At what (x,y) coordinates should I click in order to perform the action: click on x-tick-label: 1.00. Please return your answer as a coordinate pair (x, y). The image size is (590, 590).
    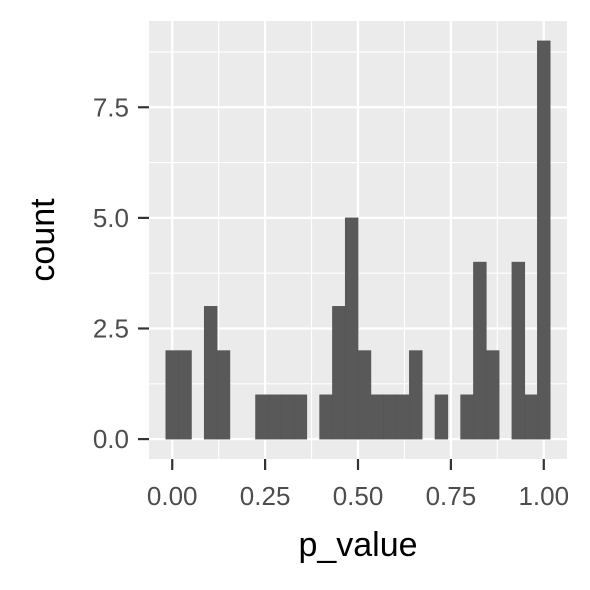
    Looking at the image, I should click on (543, 496).